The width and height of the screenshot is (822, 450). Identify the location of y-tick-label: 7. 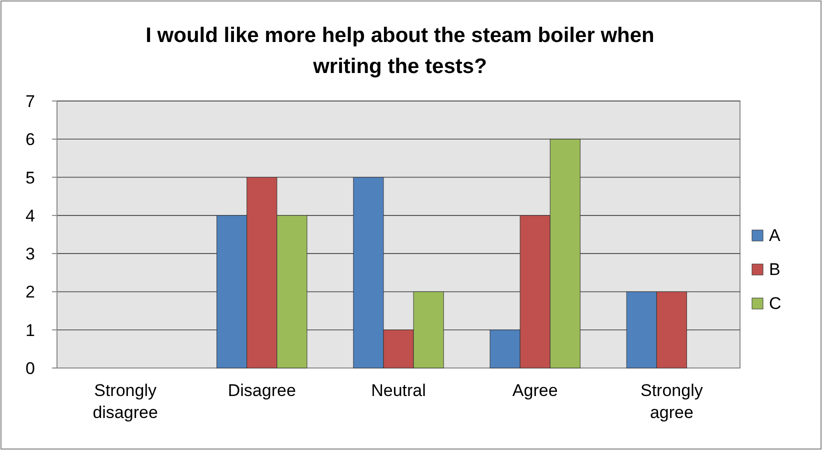
(30, 101).